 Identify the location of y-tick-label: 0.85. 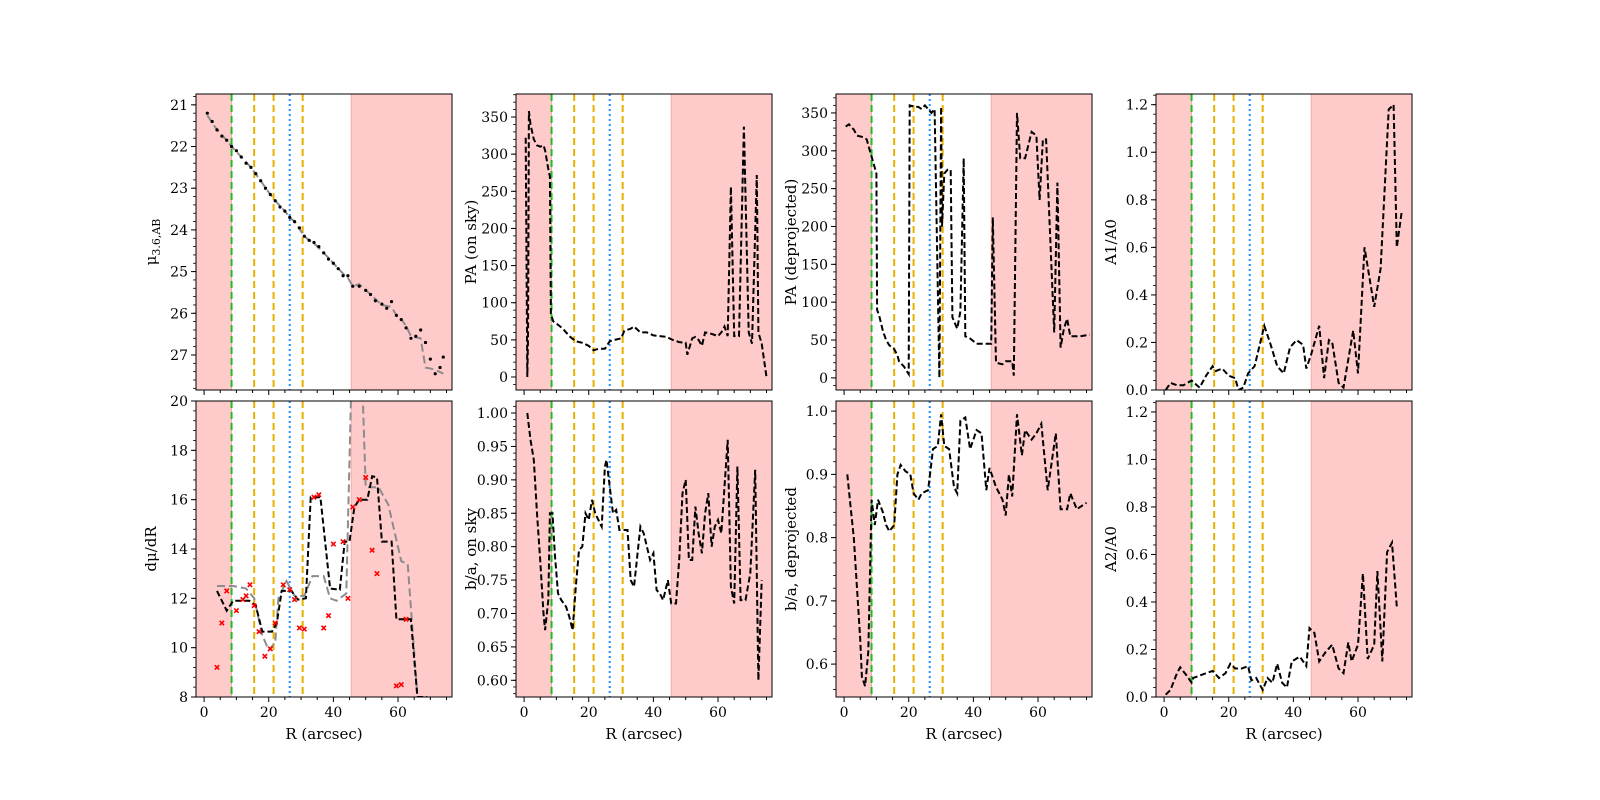
(492, 514).